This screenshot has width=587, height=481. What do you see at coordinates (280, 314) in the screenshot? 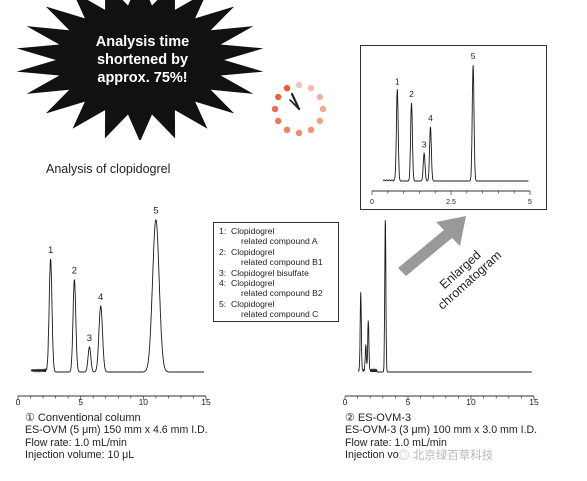
I see `legend-line: related compound C` at bounding box center [280, 314].